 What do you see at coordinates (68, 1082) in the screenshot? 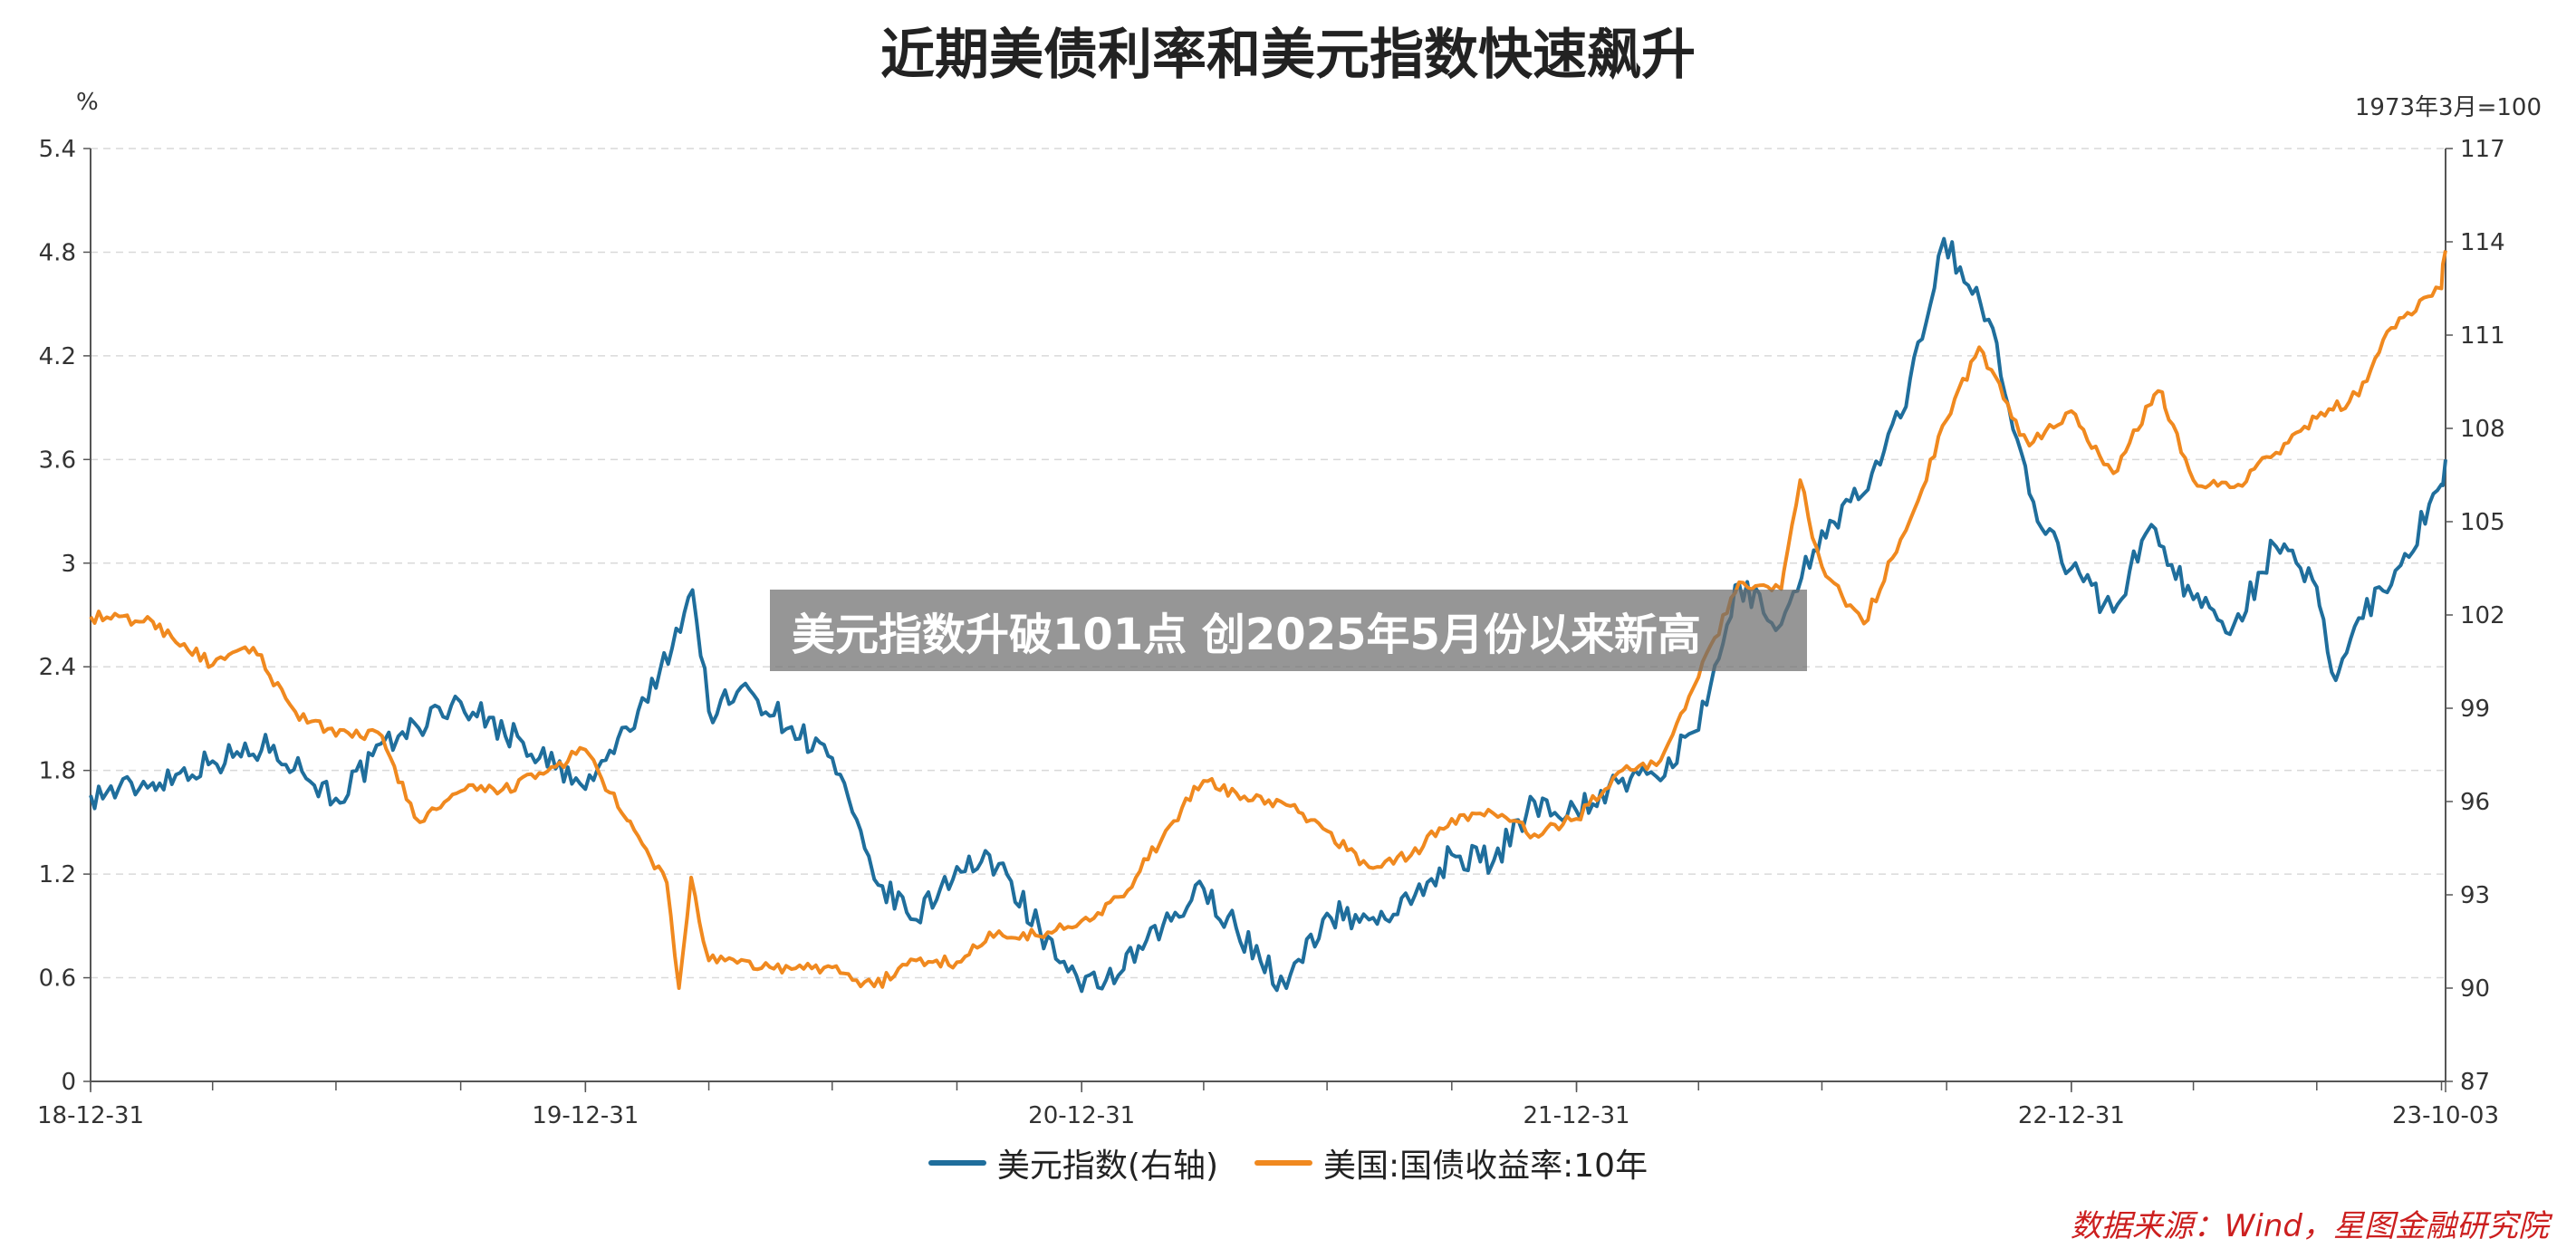
I see `left-tick-label: 0` at bounding box center [68, 1082].